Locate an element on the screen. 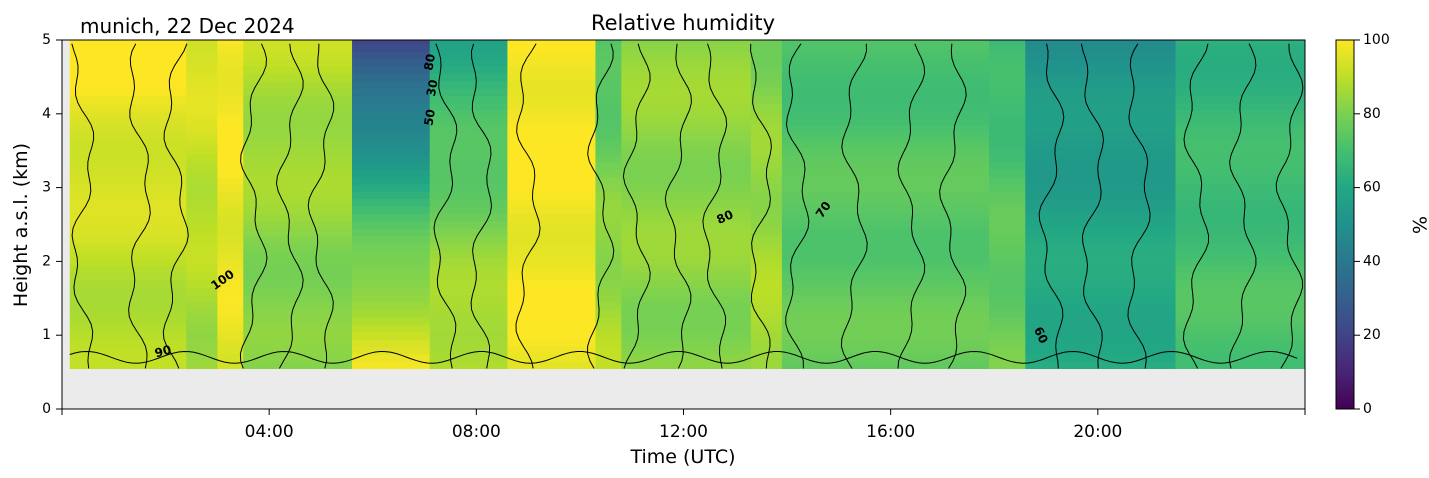 The width and height of the screenshot is (1429, 478). colorbar-gradient is located at coordinates (1345, 224).